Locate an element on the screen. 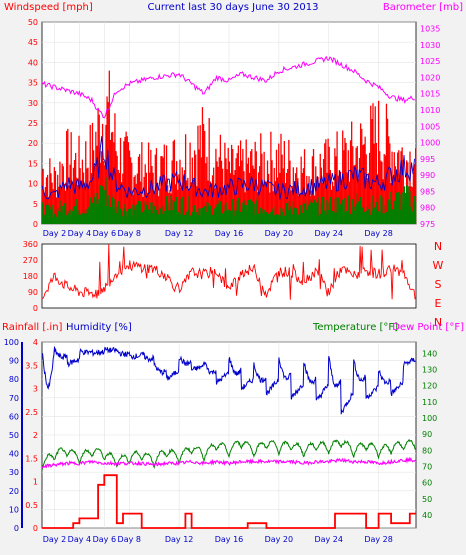  humidity-tick-label: 50 is located at coordinates (14, 435).